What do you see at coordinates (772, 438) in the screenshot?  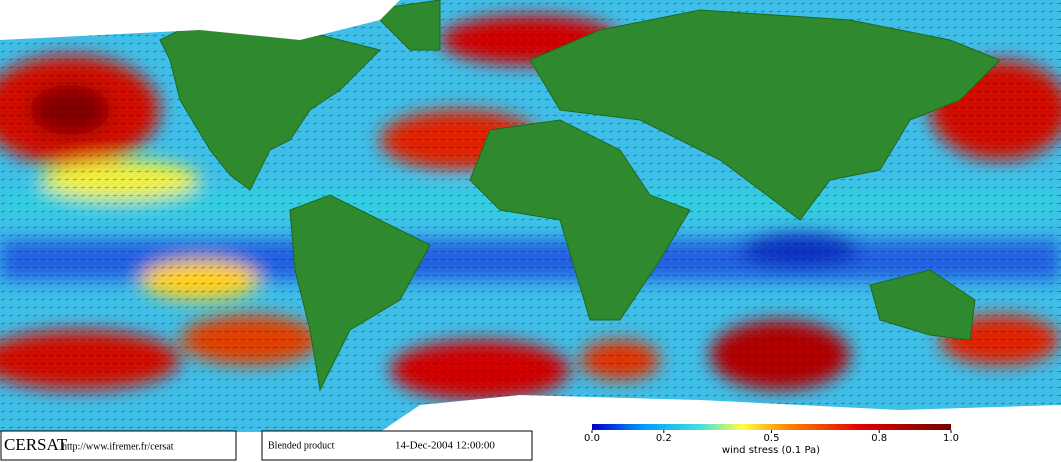 I see `colorbar-tick-label: 0.5` at bounding box center [772, 438].